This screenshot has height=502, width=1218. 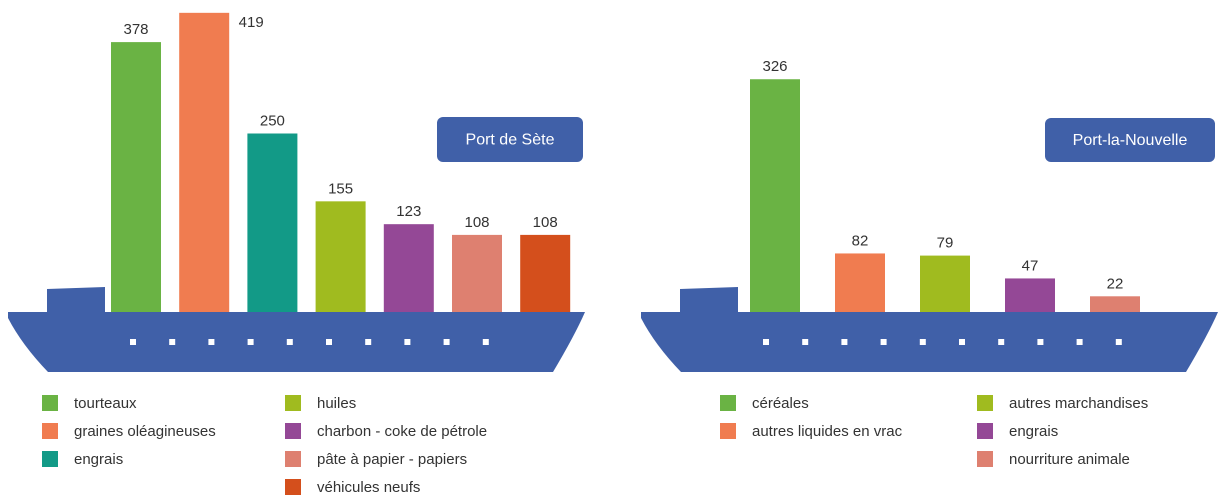 I want to click on legend-label: nourriture animale, so click(x=1069, y=459).